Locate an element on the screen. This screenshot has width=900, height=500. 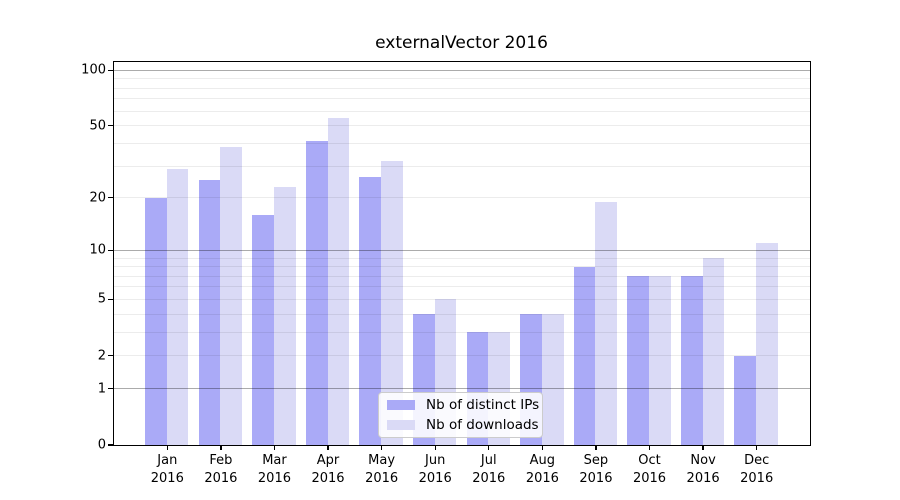
bar-downloads-sep is located at coordinates (606, 323).